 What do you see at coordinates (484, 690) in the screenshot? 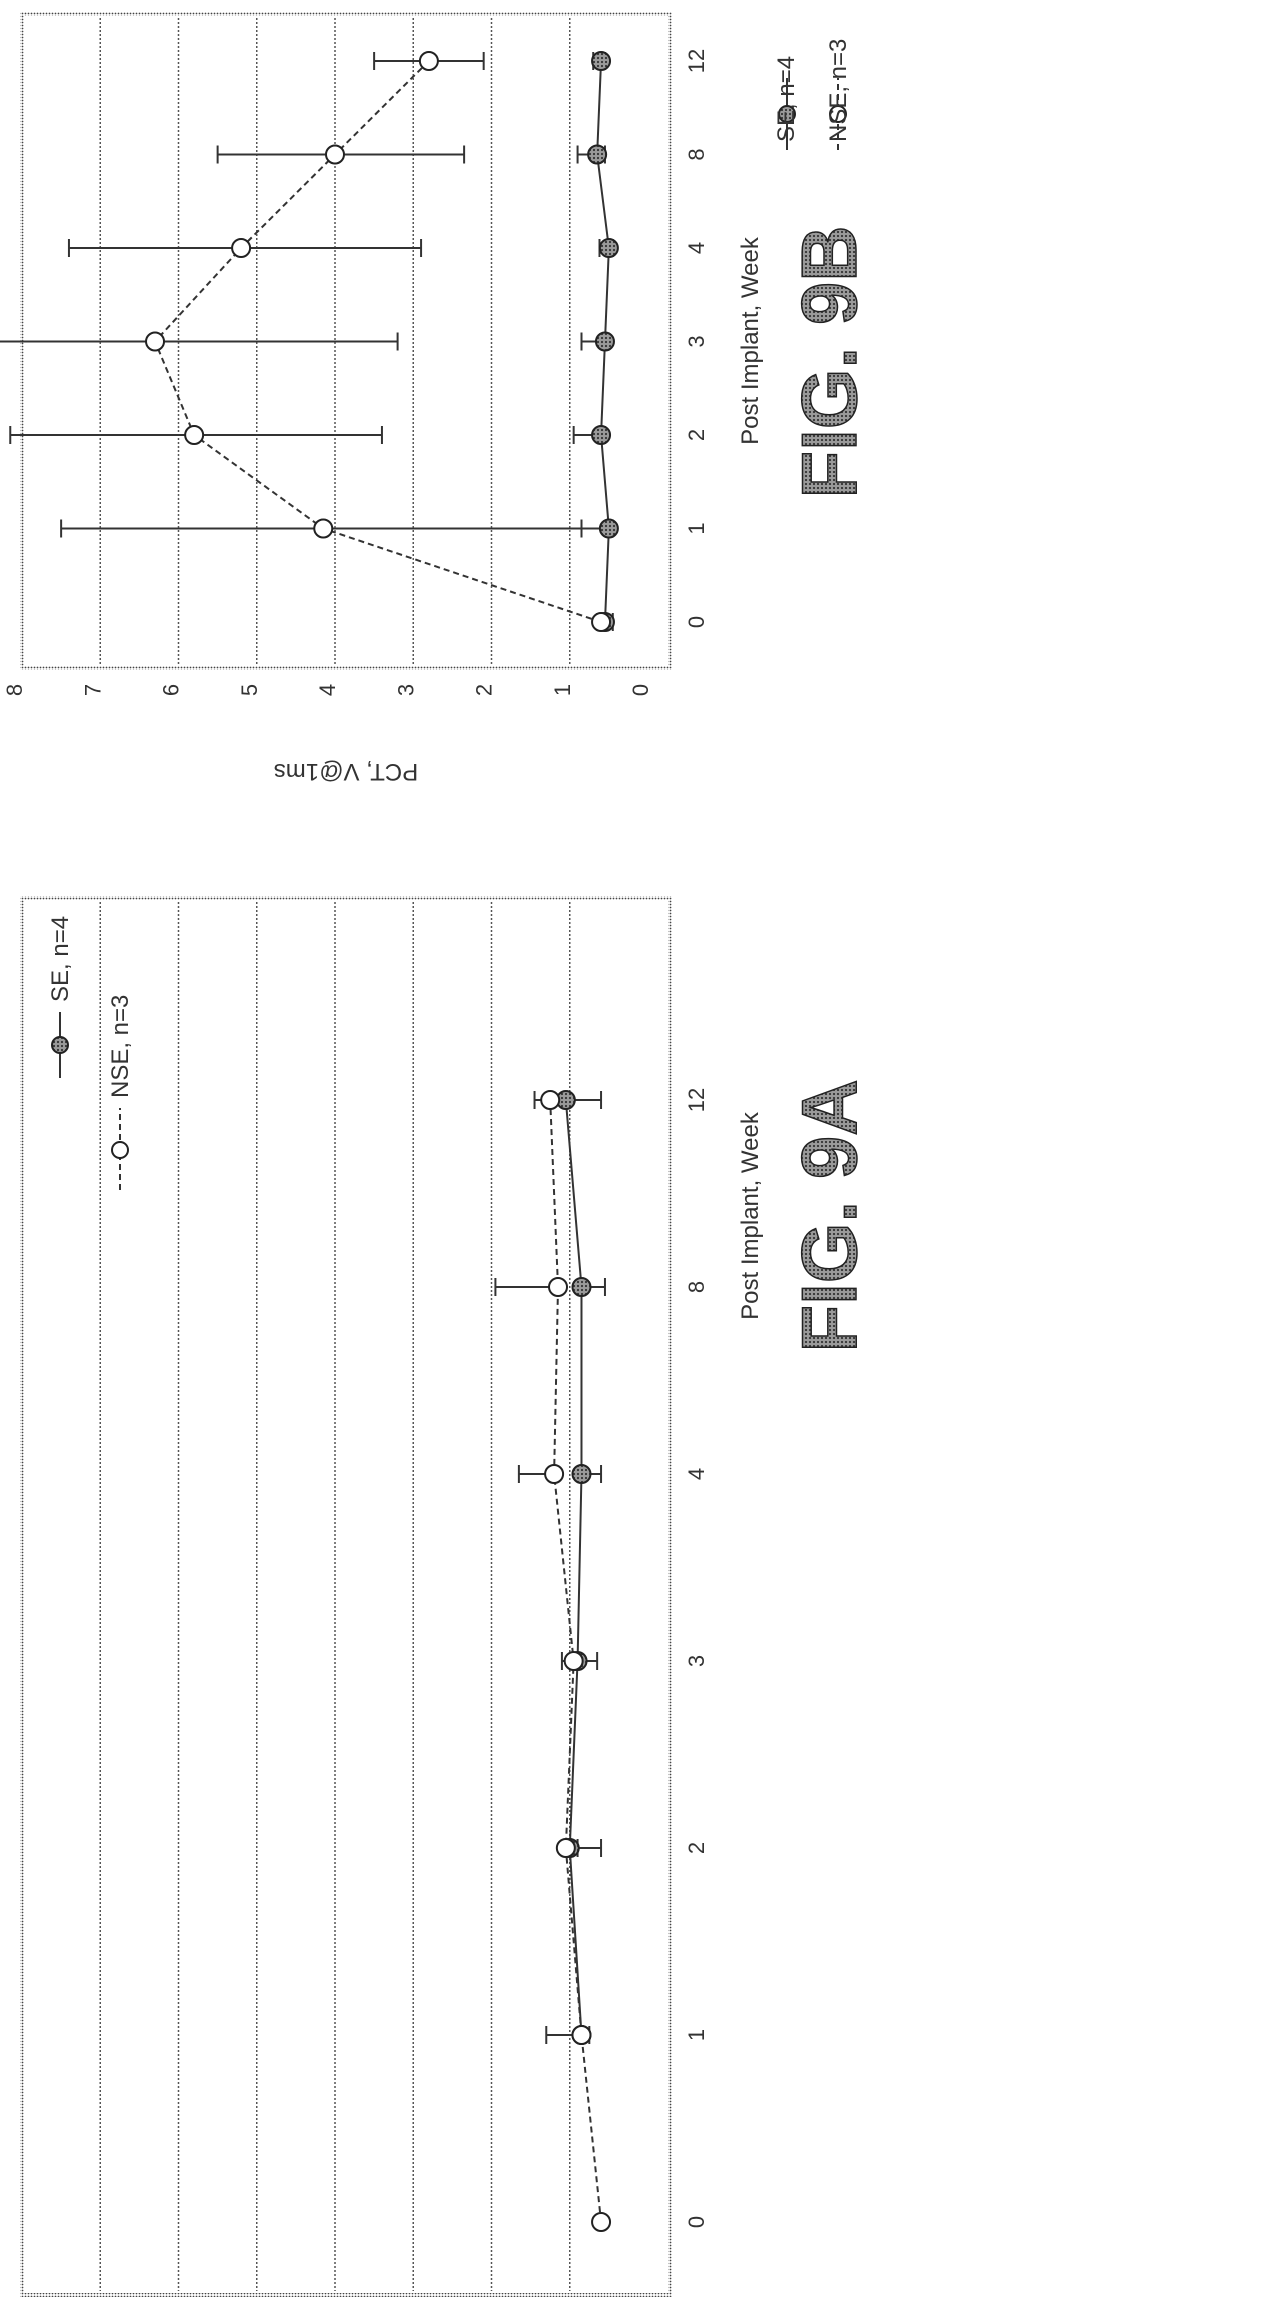
I see `y-tick-label: 2` at bounding box center [484, 690].